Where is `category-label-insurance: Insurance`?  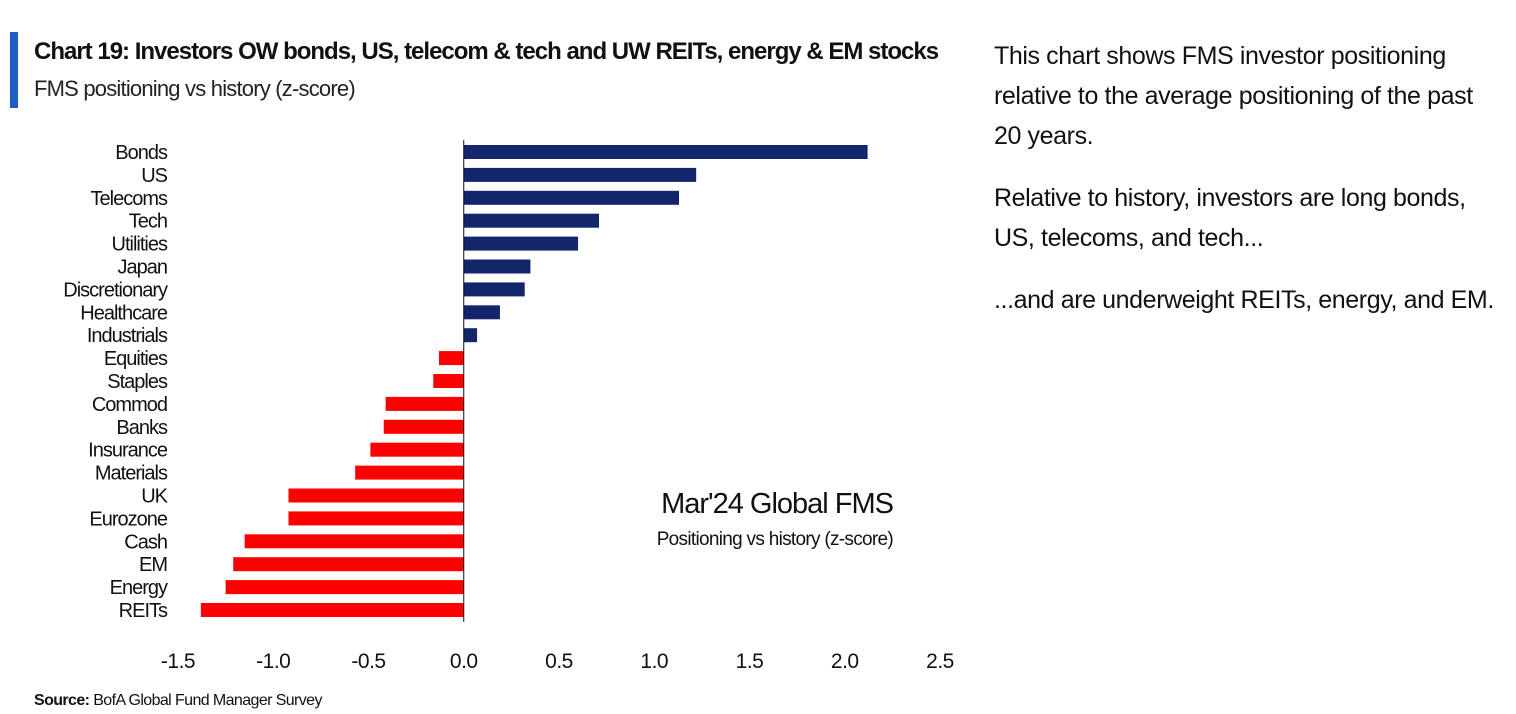 category-label-insurance: Insurance is located at coordinates (128, 451).